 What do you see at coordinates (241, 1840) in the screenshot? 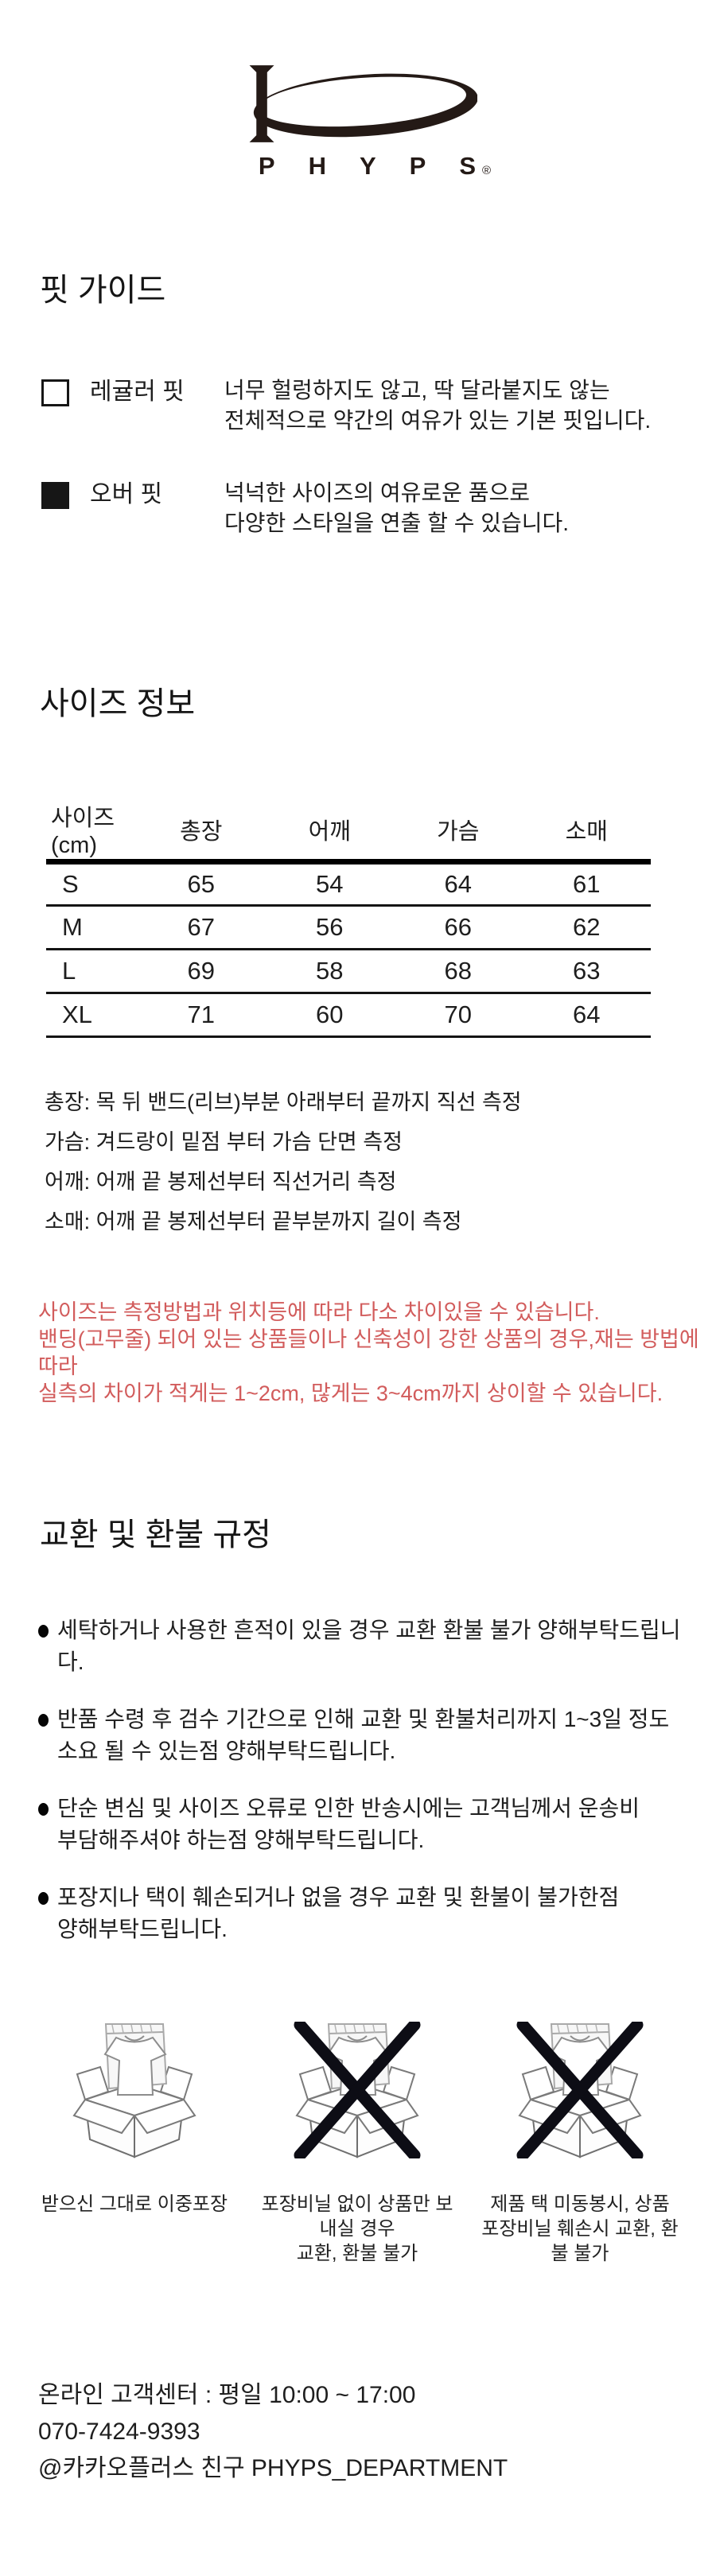
I see `bullet-text: 부담해주셔야 하는점 양해부탁드립니다.` at bounding box center [241, 1840].